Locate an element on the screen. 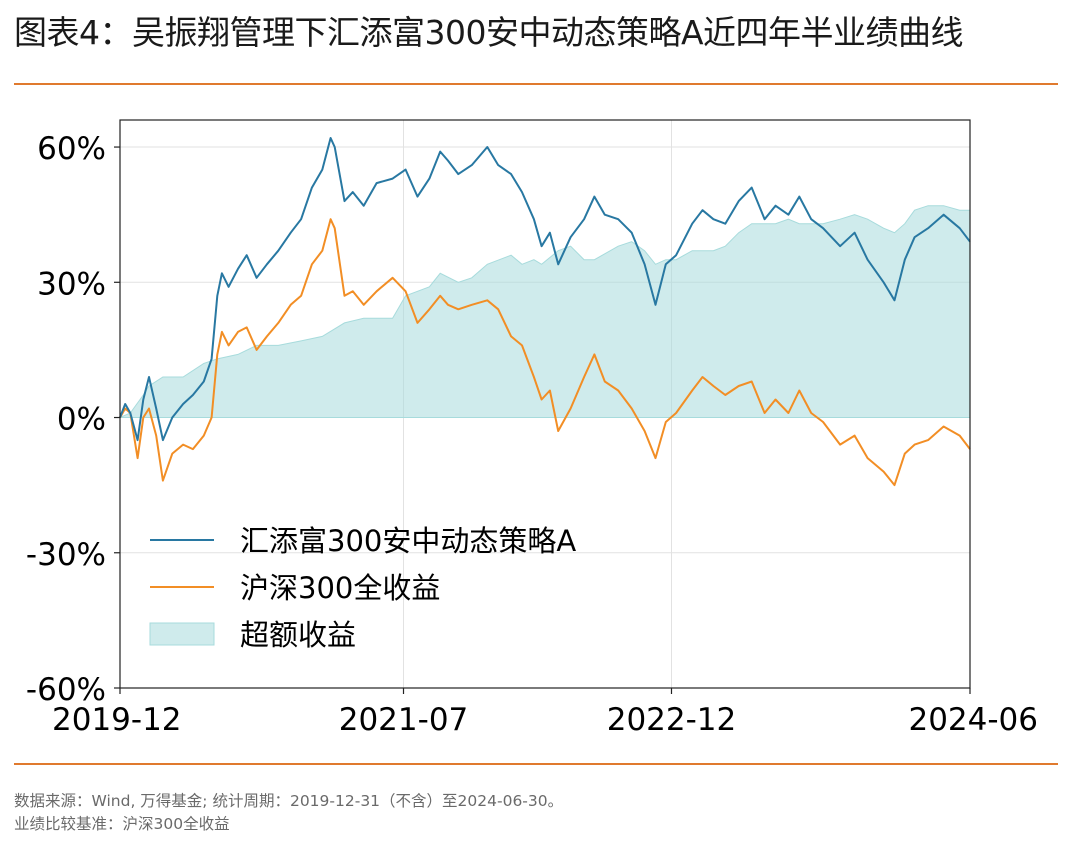 This screenshot has height=850, width=1080. legend-label: 汇添富300安中动态策略A is located at coordinates (408, 541).